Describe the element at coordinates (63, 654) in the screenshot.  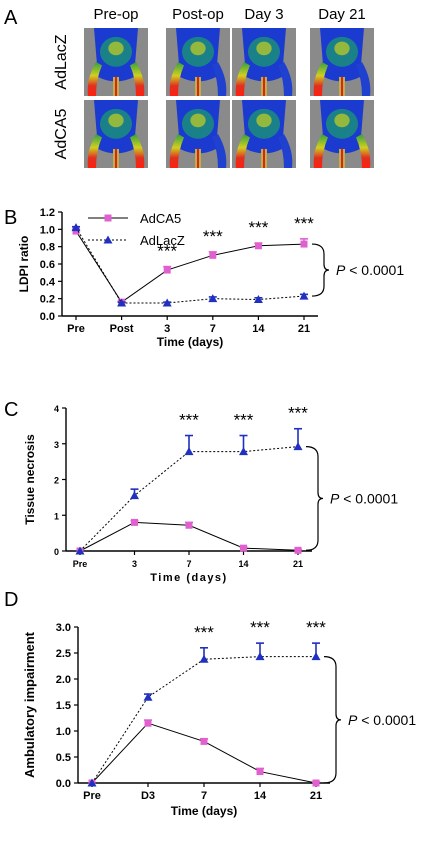
I see `y-tick-label: 2.5` at that location.